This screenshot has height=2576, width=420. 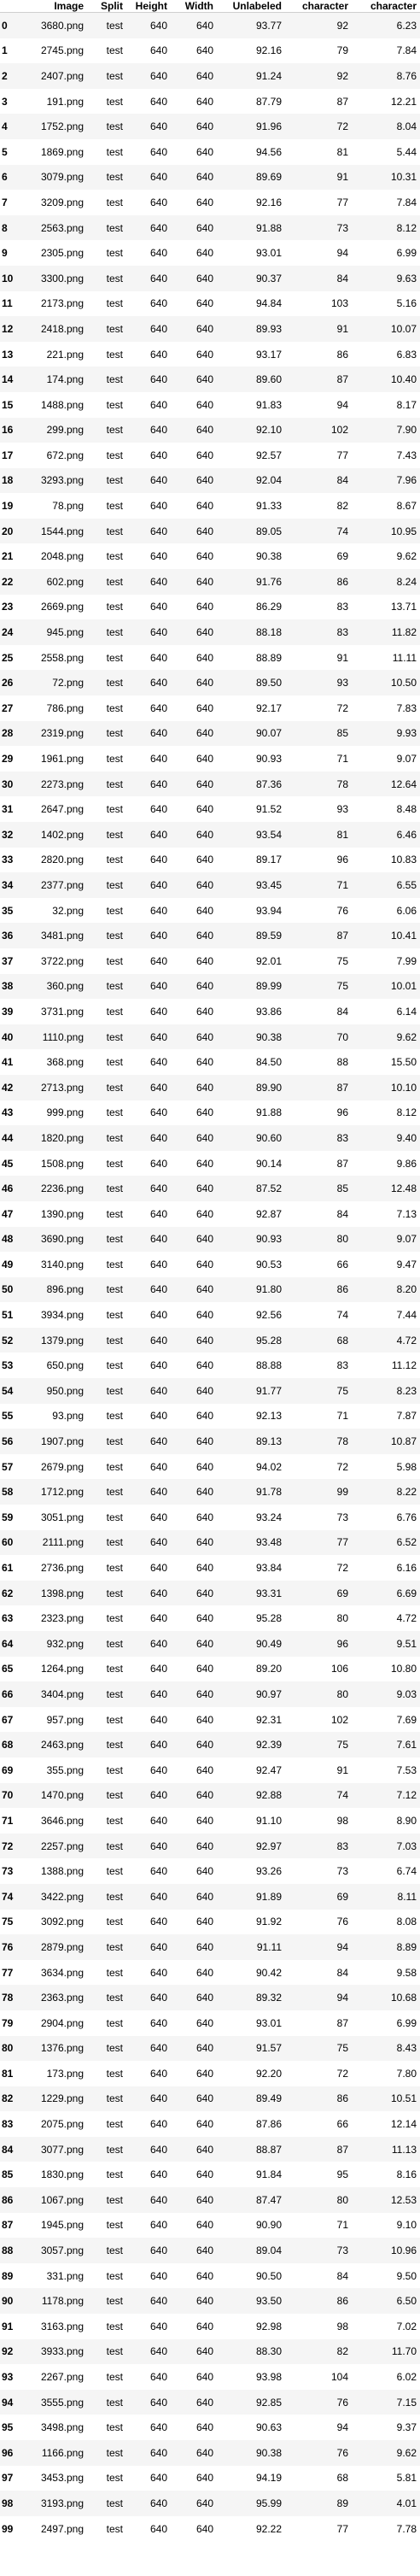 I want to click on character-count-cell: 77, so click(x=342, y=455).